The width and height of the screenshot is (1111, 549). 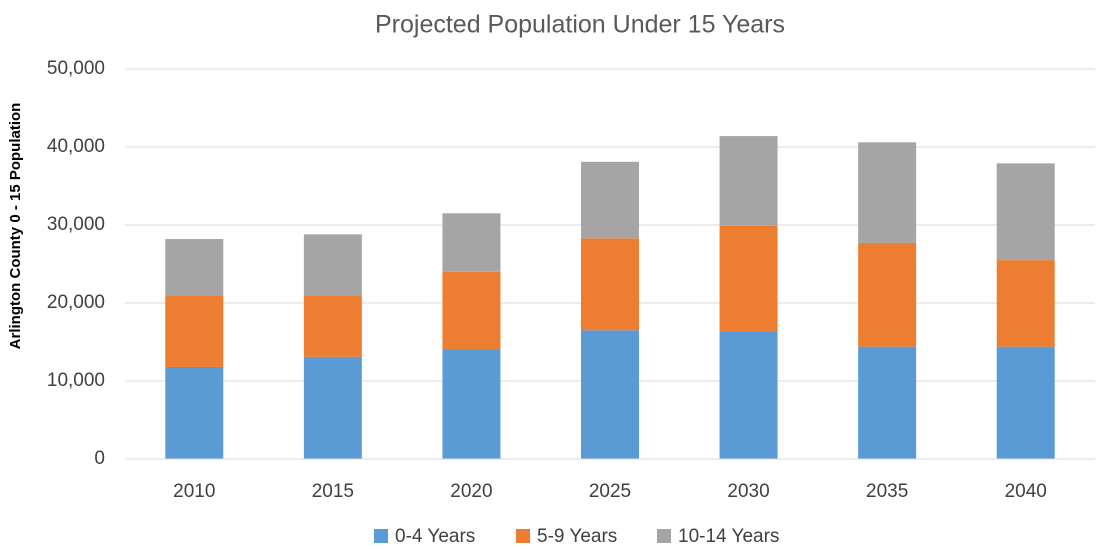 What do you see at coordinates (76, 302) in the screenshot?
I see `y-tick-label: 20,000` at bounding box center [76, 302].